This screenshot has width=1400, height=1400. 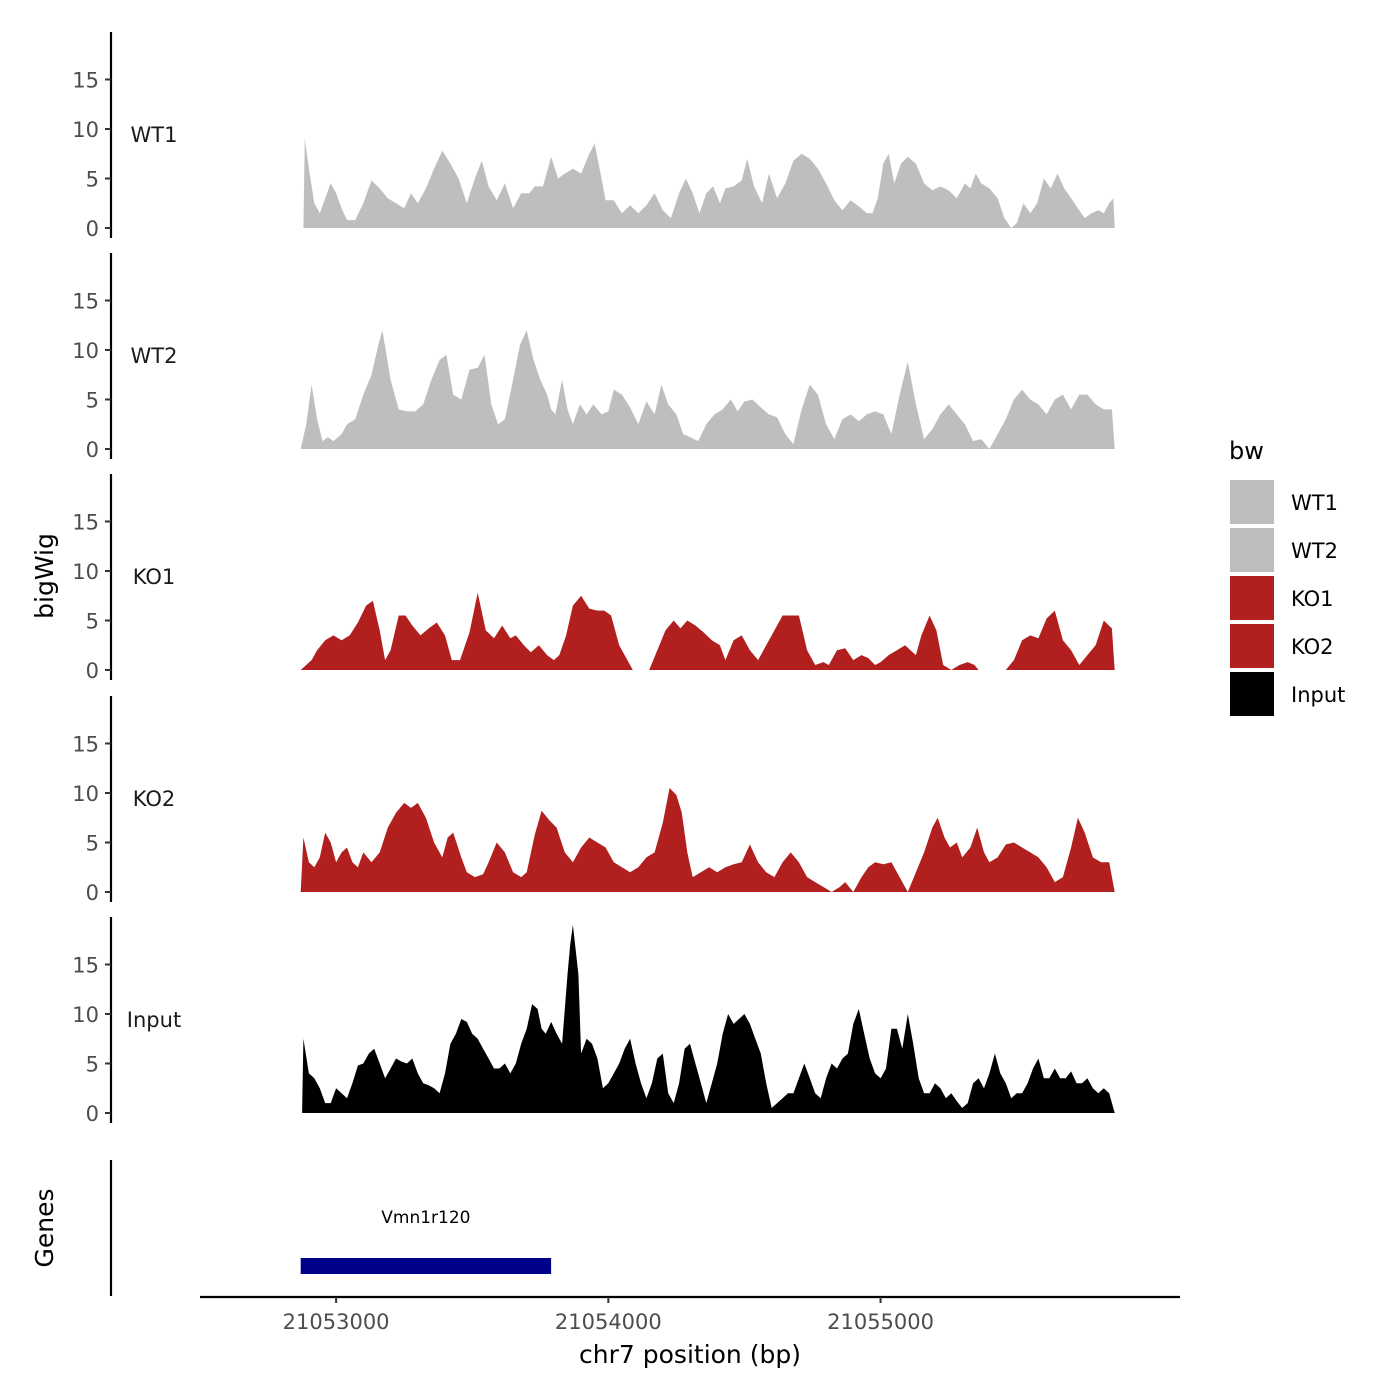 What do you see at coordinates (1252, 550) in the screenshot?
I see `legend-swatch-wt2` at bounding box center [1252, 550].